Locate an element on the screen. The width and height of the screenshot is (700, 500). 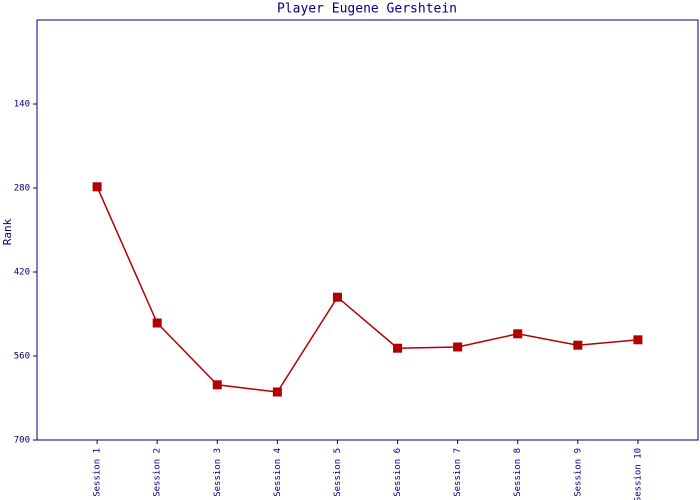
x-tick-label: Session 10 is located at coordinates (638, 474).